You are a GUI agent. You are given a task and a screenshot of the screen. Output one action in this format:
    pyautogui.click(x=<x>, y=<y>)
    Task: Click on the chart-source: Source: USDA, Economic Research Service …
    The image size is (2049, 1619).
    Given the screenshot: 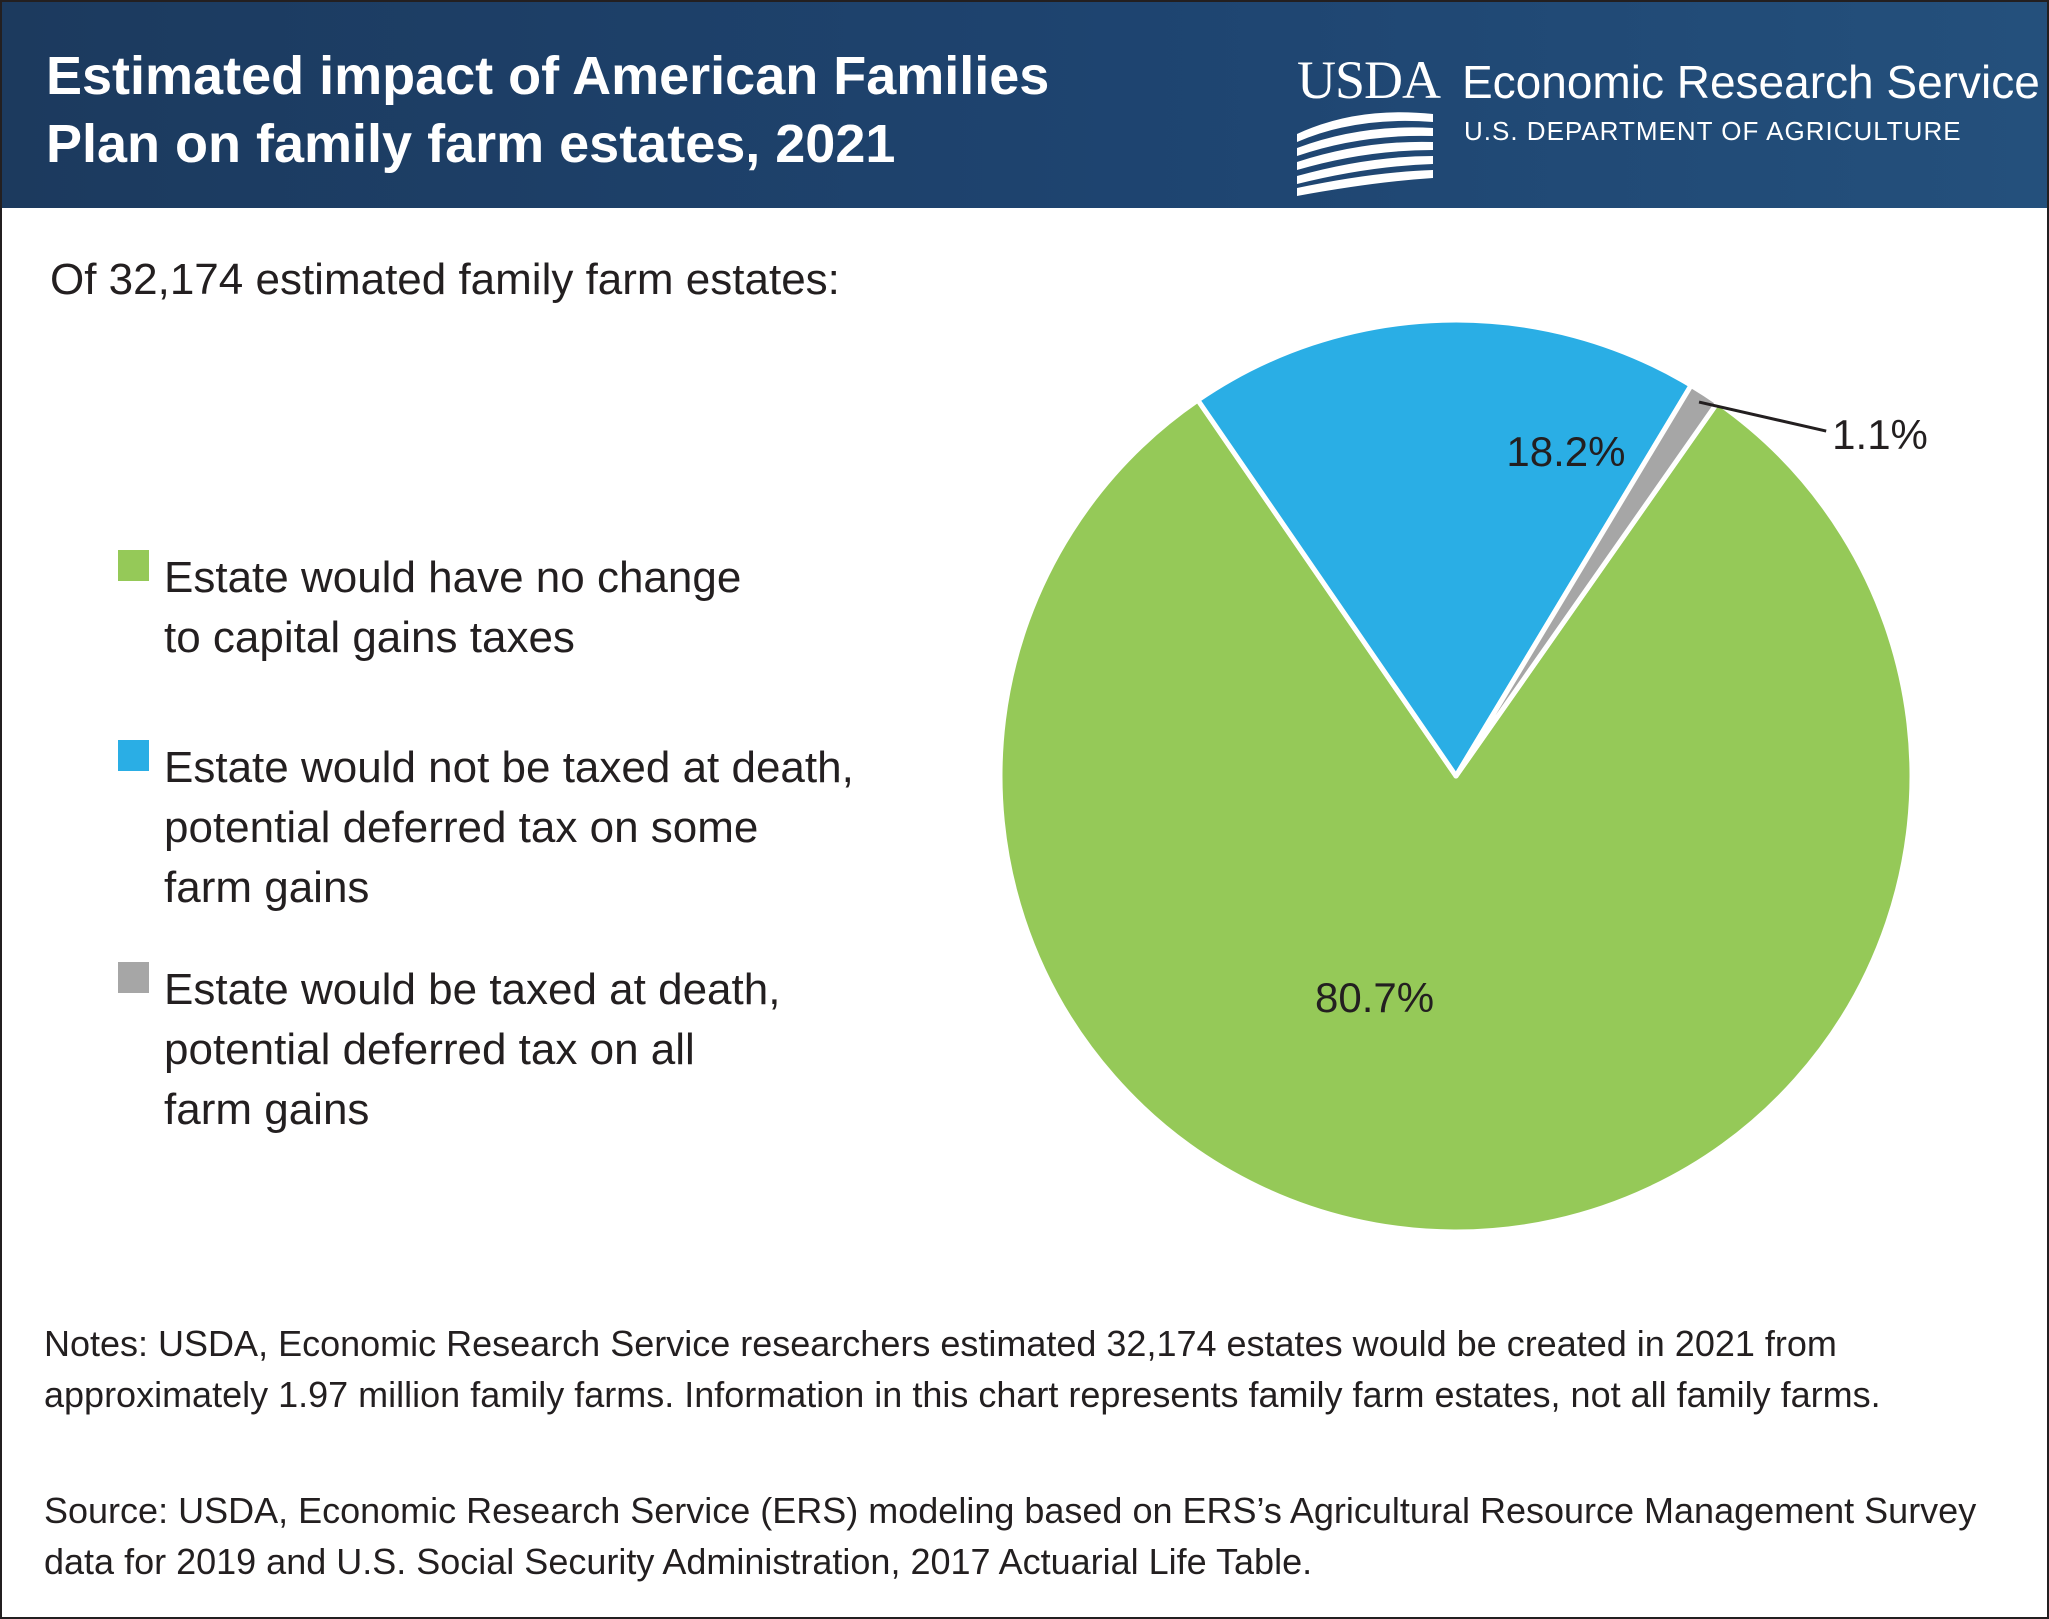 What is the action you would take?
    pyautogui.click(x=1010, y=1536)
    